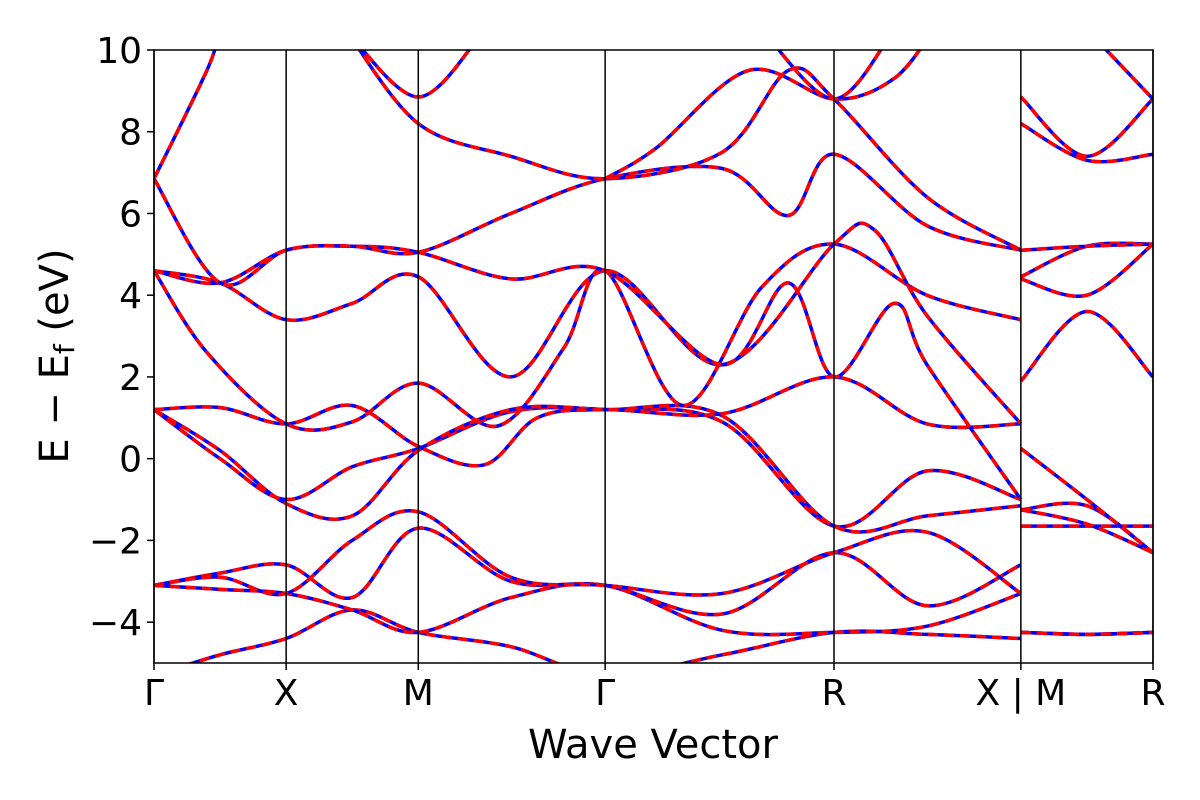  I want to click on x-axis: Γ X M Γ R X | M R, so click(655, 688).